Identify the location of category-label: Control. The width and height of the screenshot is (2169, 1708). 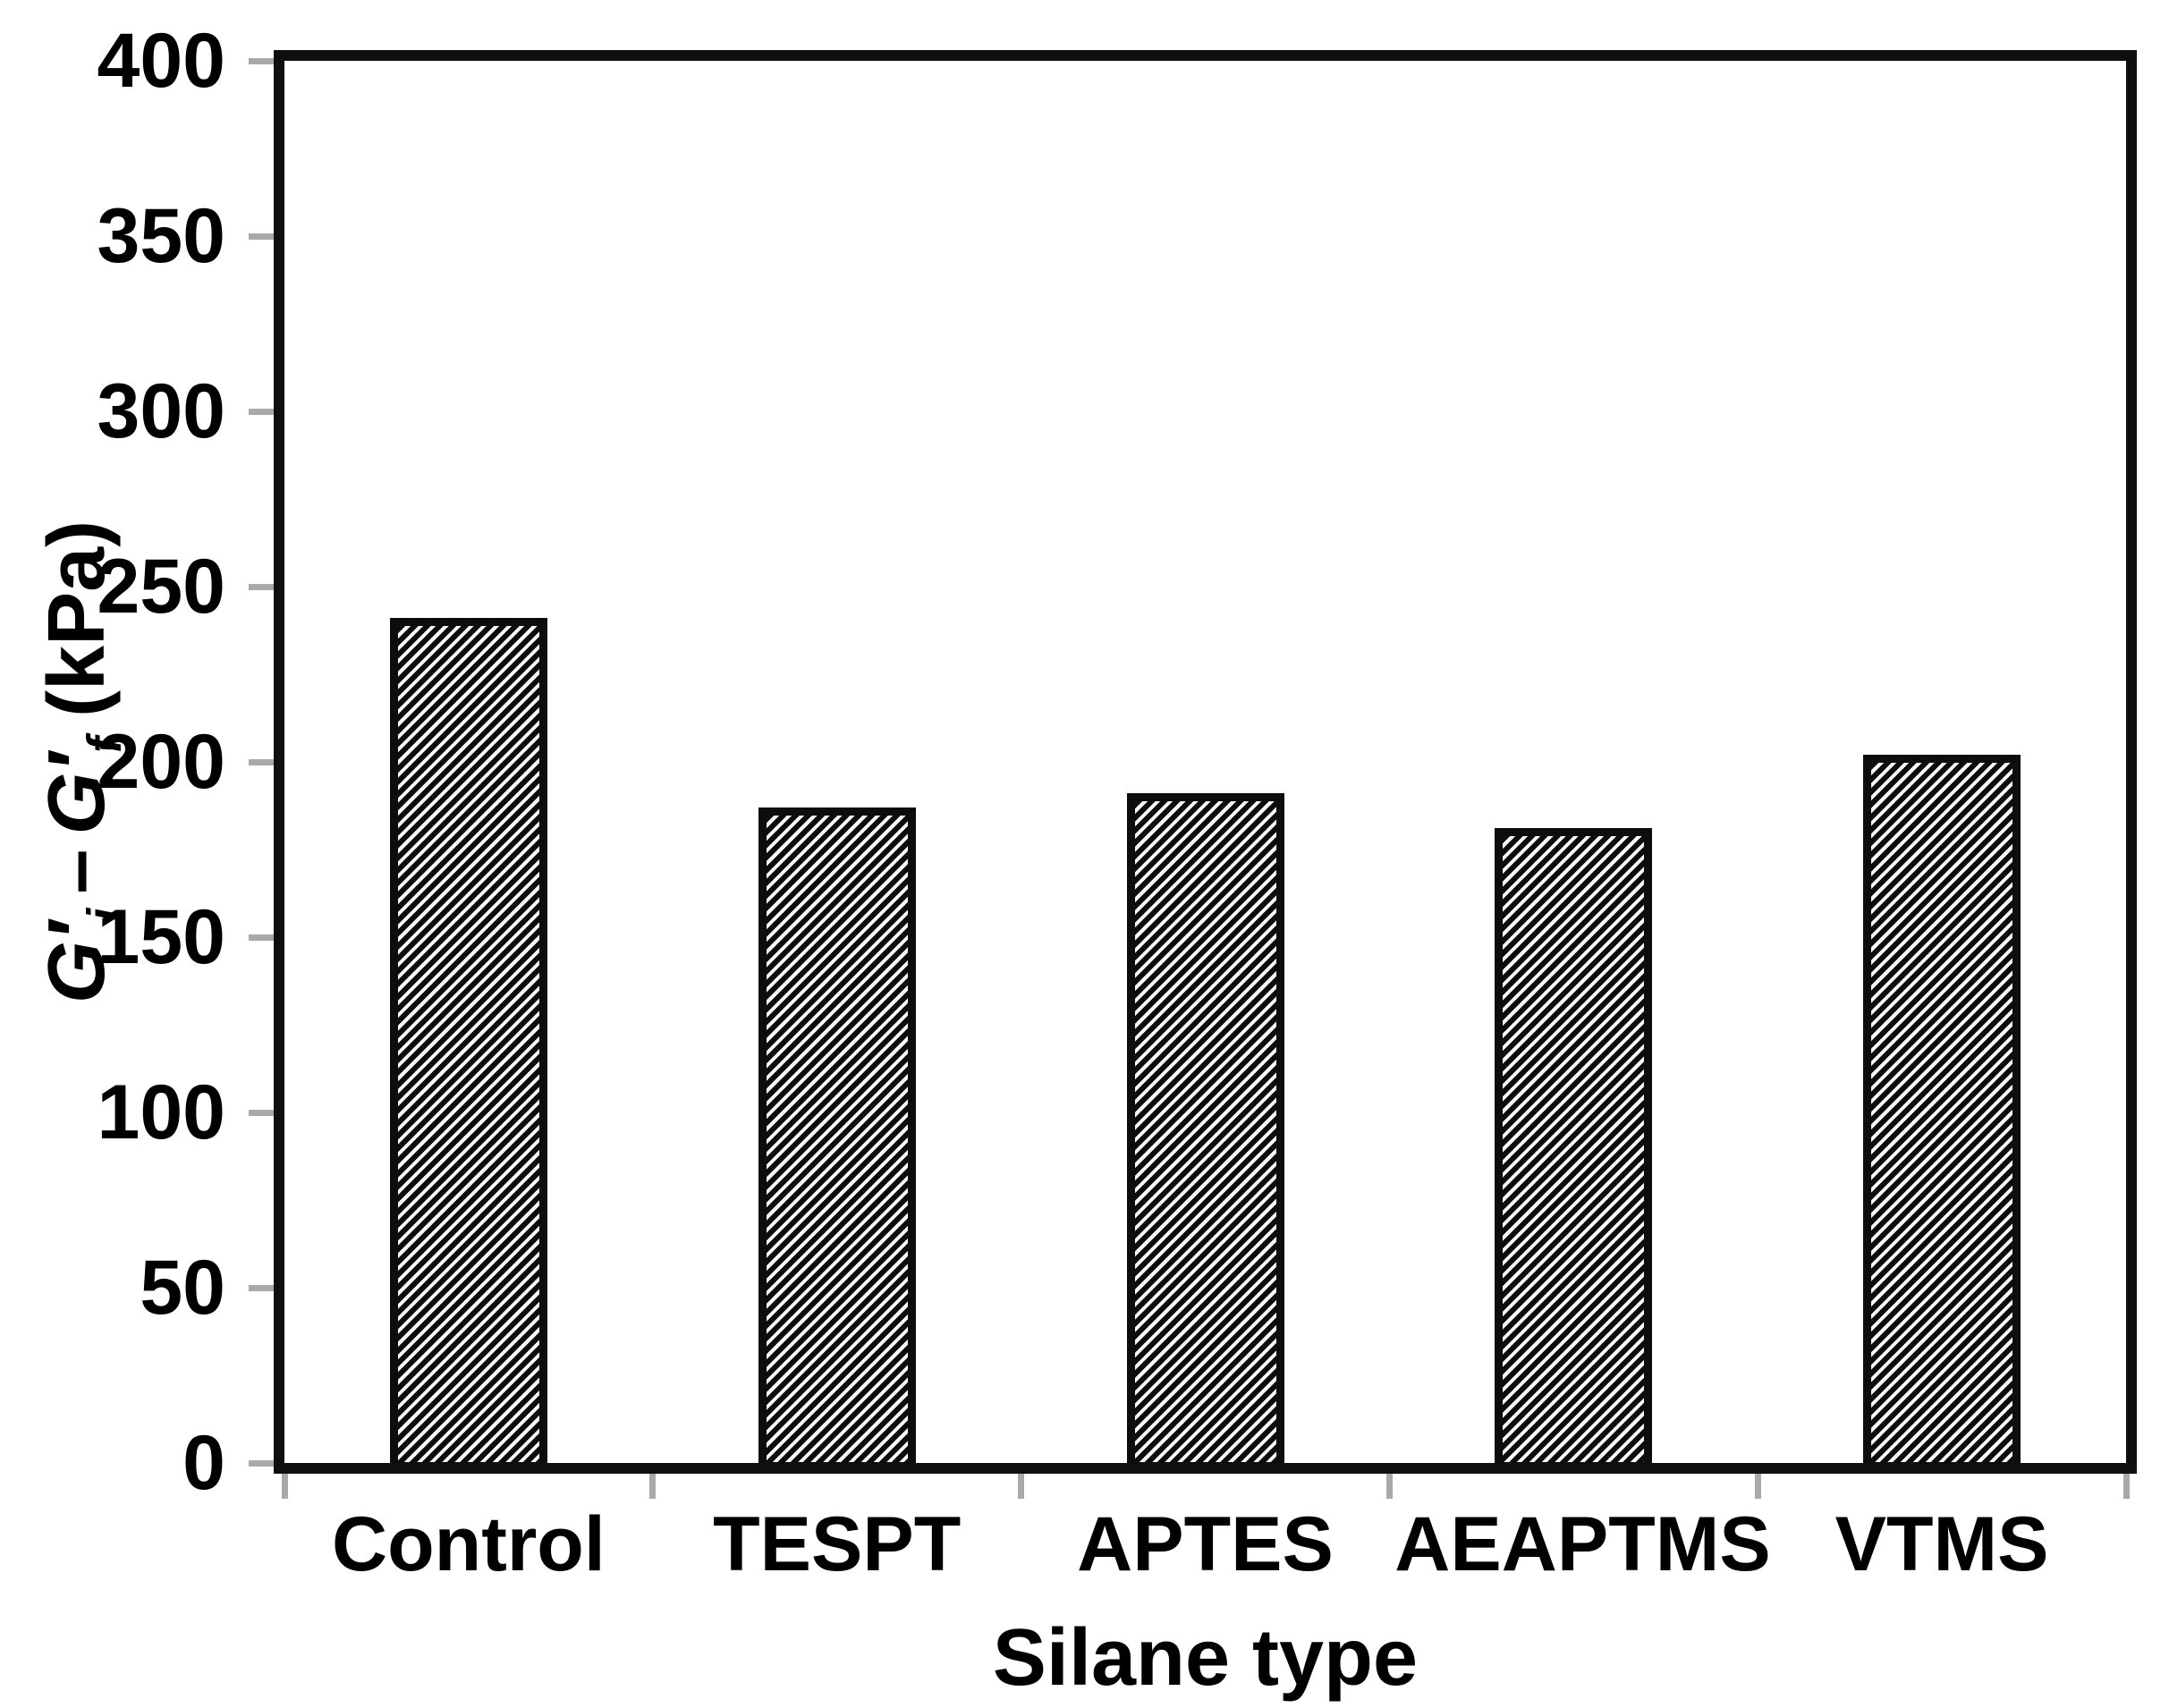
(469, 1544).